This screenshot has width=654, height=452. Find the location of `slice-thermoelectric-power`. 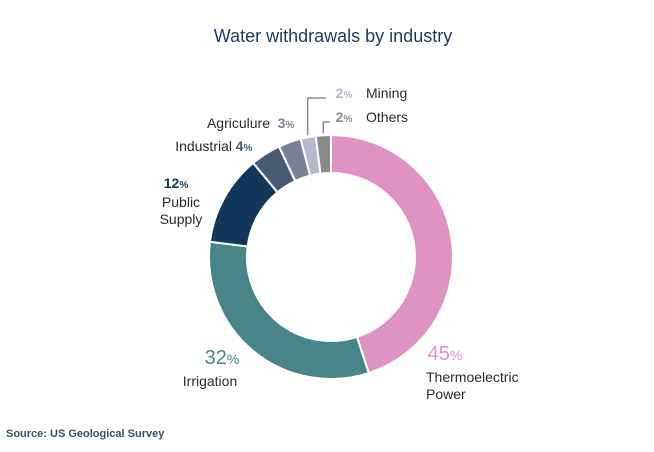

slice-thermoelectric-power is located at coordinates (392, 254).